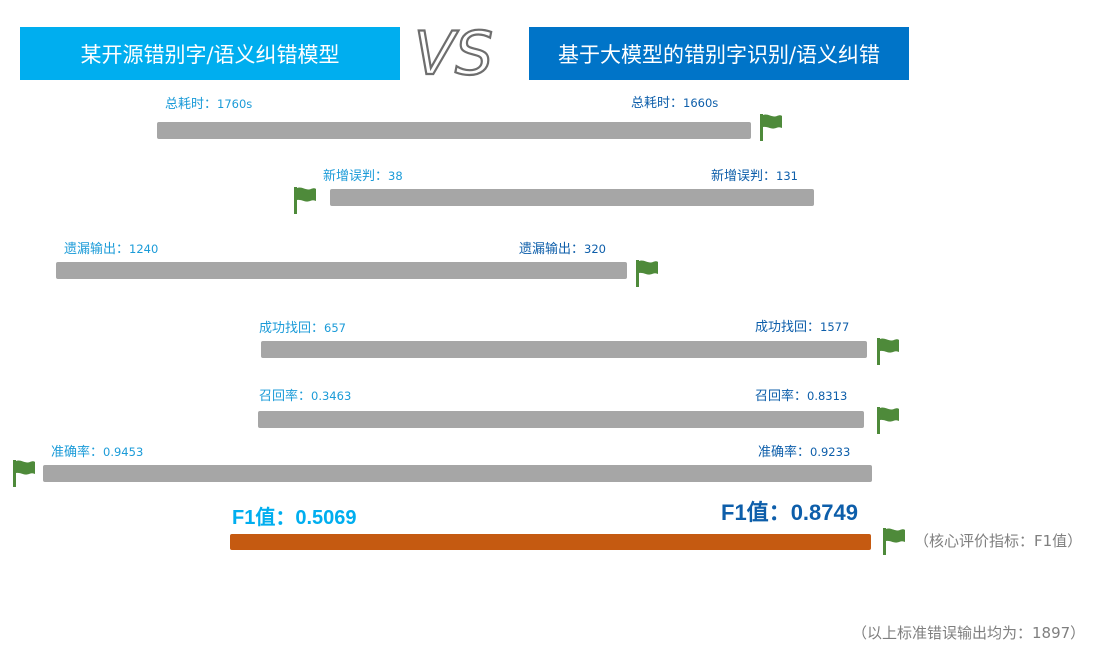 This screenshot has width=1120, height=654. I want to click on right-model-metric-label: 准确率：0.9233, so click(804, 452).